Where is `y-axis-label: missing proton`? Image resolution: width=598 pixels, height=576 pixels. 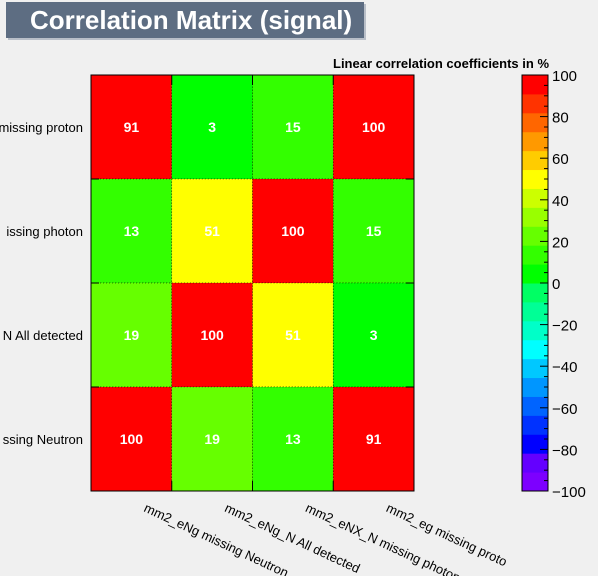
y-axis-label: missing proton is located at coordinates (41, 127).